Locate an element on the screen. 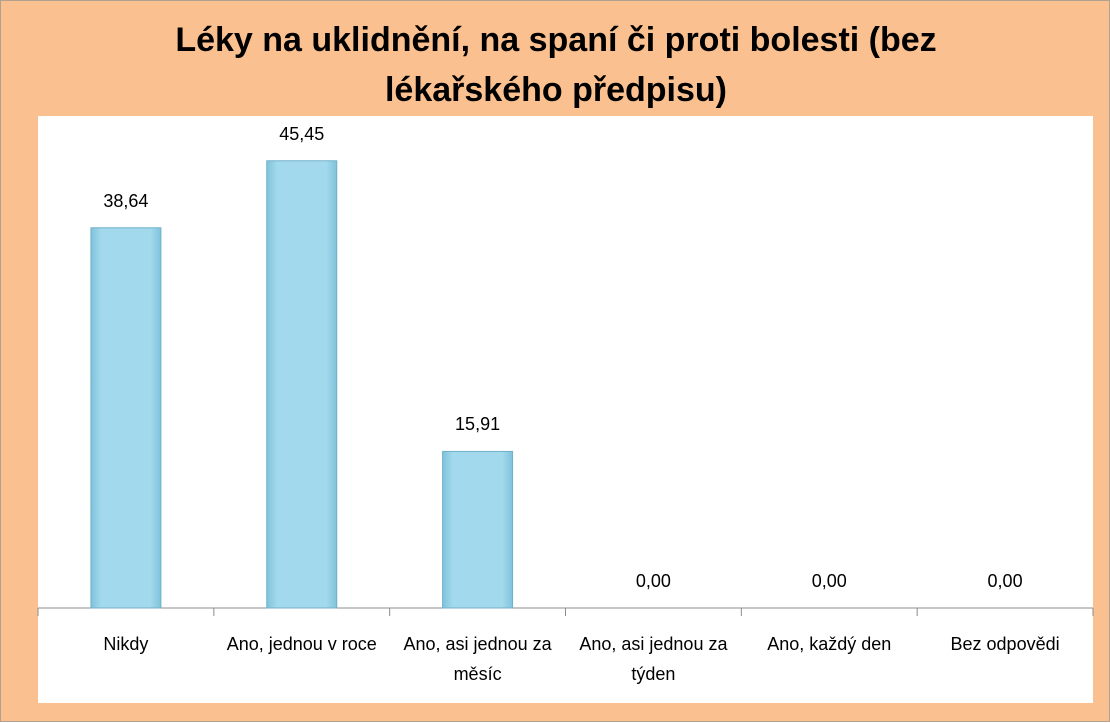 This screenshot has height=723, width=1110. value-label: 45,45 is located at coordinates (302, 133).